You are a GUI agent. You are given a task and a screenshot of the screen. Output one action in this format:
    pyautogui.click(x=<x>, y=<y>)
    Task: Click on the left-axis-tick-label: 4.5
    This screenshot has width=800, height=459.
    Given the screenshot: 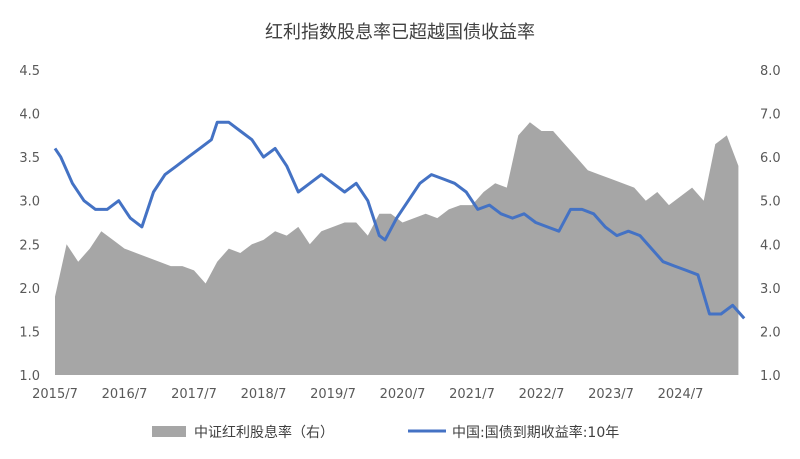 What is the action you would take?
    pyautogui.click(x=29, y=71)
    